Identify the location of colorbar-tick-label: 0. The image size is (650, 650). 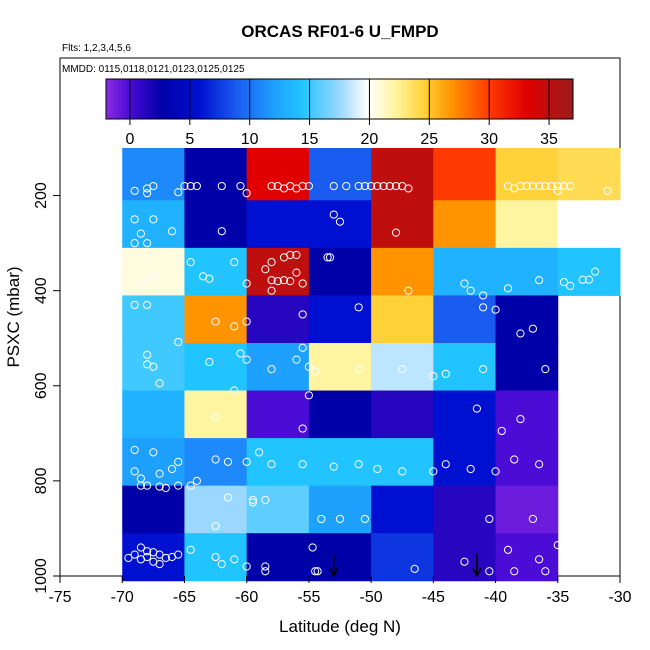
(129, 139).